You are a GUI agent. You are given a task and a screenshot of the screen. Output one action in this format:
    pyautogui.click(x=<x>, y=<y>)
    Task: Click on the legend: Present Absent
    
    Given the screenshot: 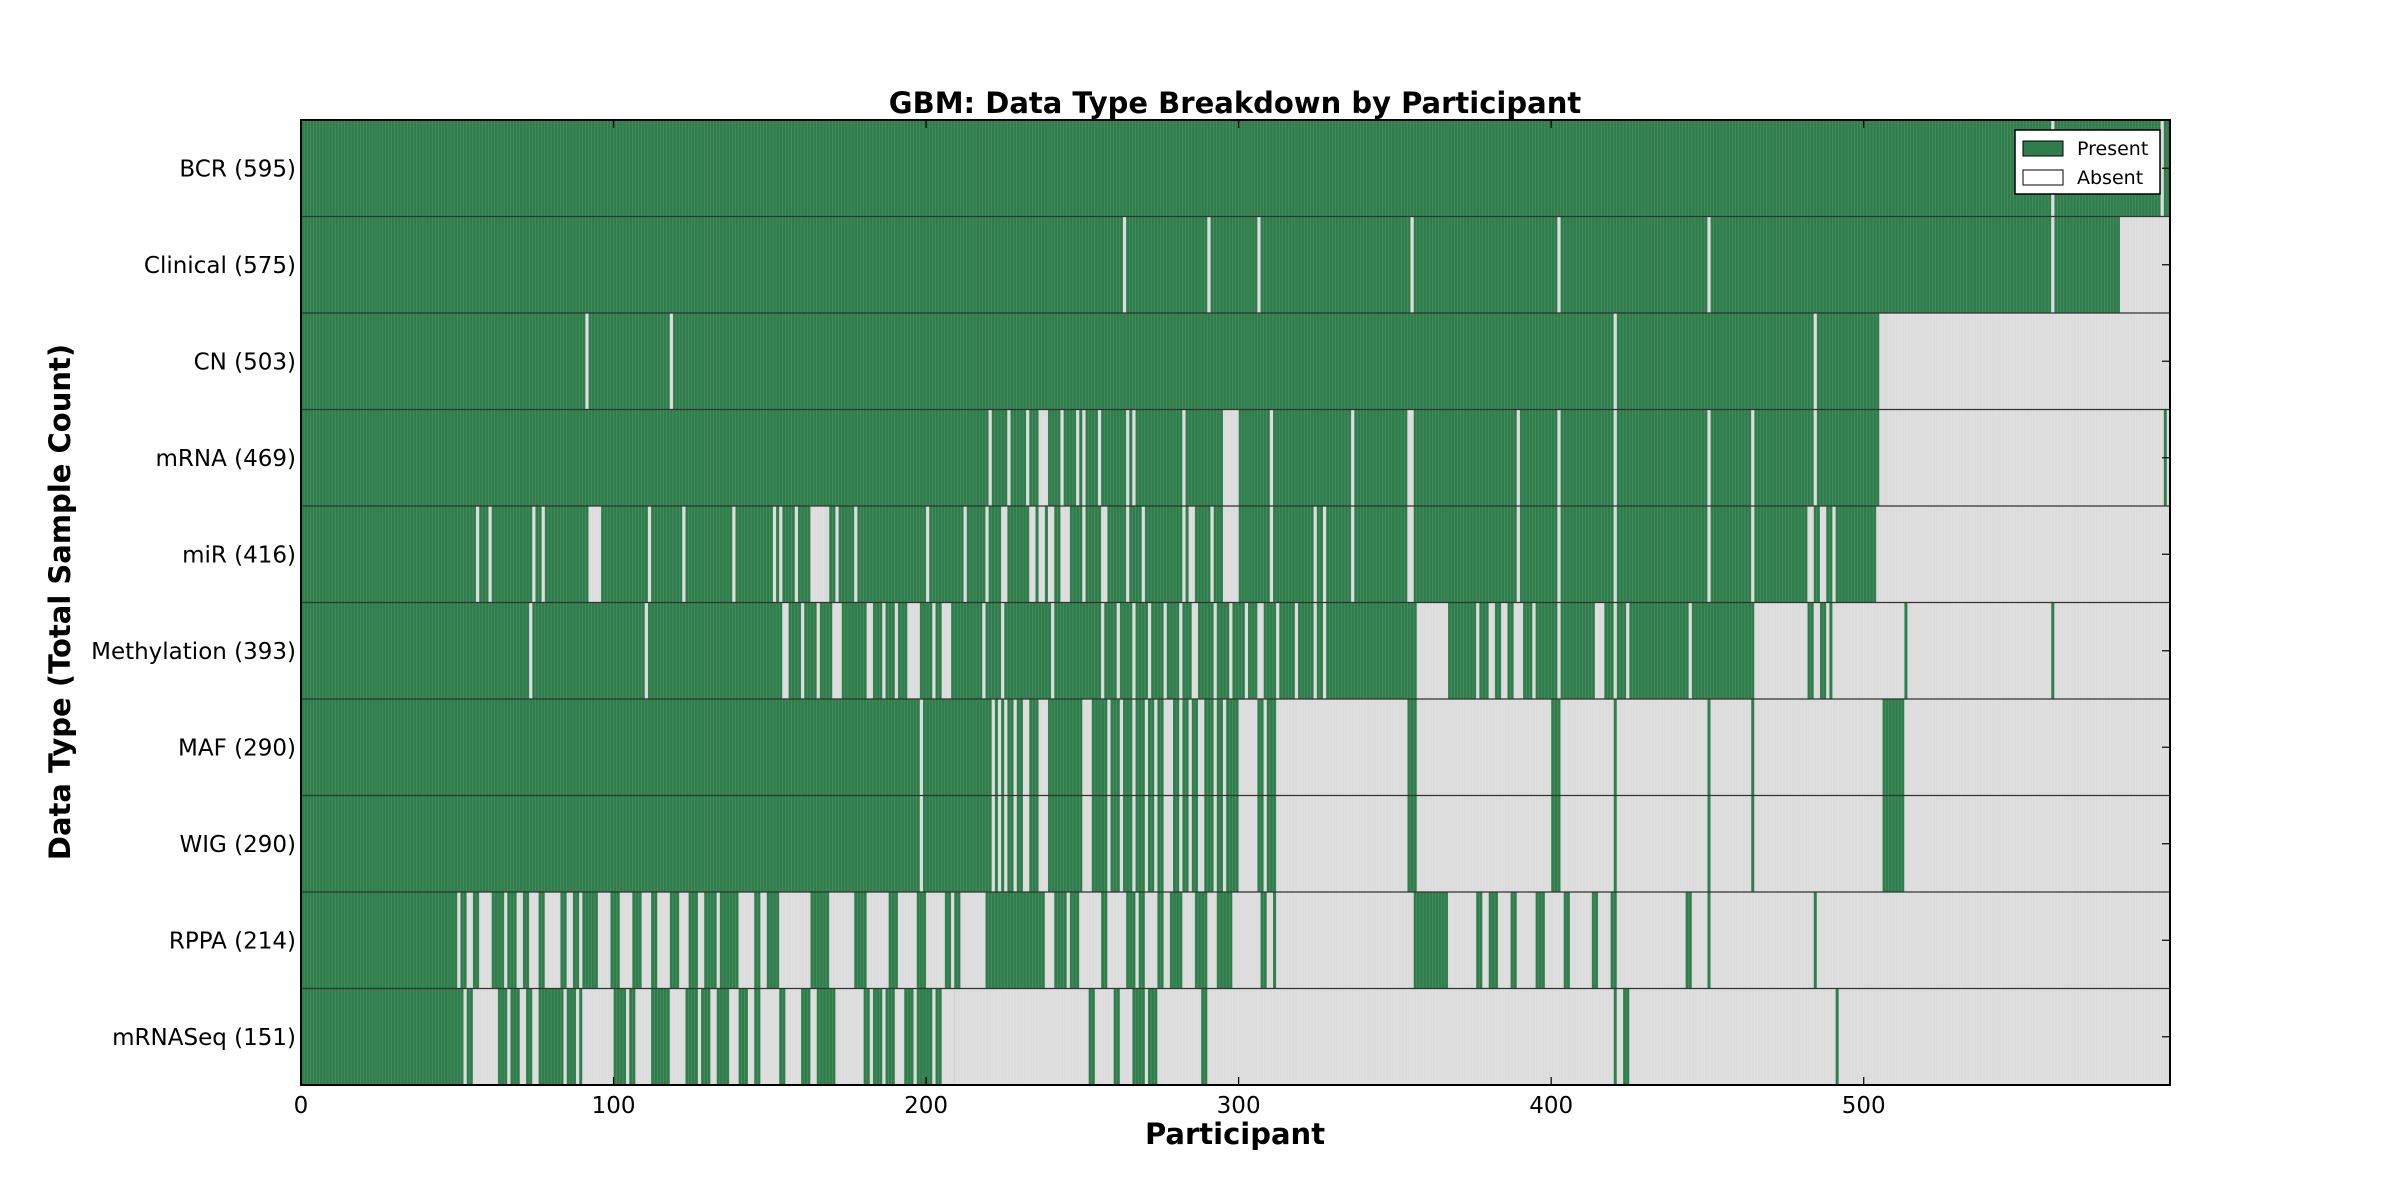 What is the action you would take?
    pyautogui.click(x=2087, y=162)
    